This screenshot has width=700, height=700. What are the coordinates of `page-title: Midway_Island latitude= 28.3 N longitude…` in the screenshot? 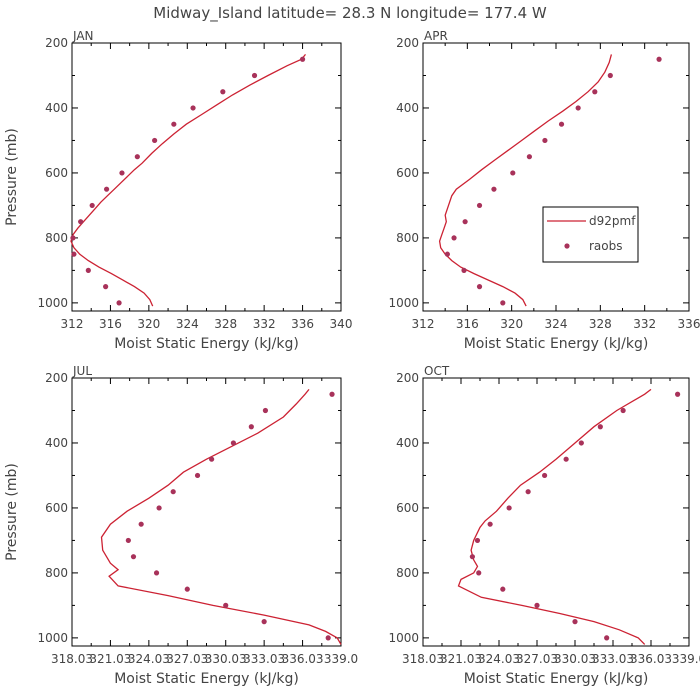 It's located at (350, 13).